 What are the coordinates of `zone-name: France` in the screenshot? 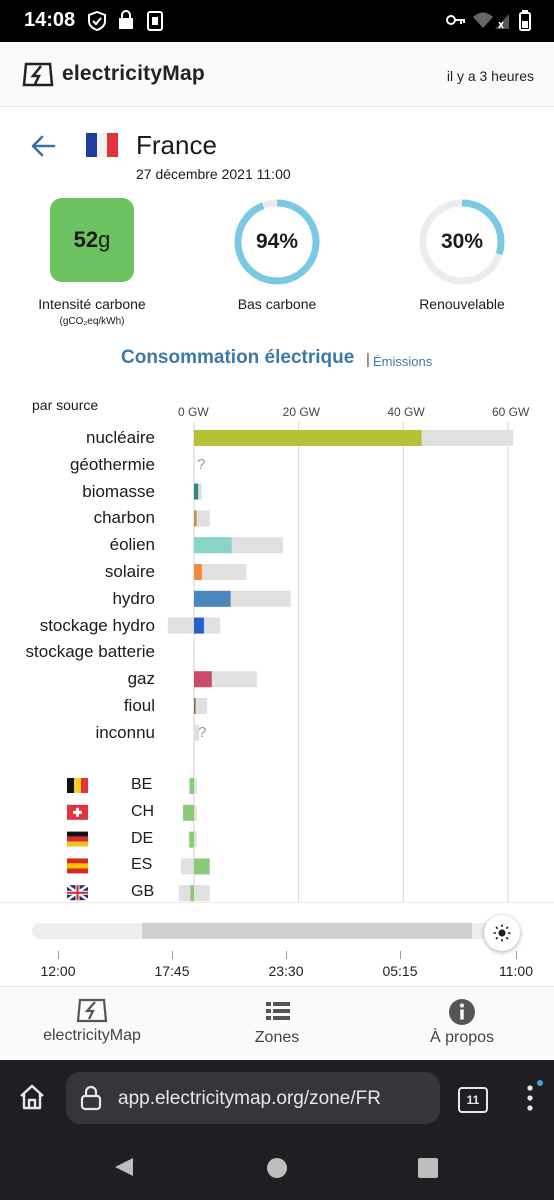 It's located at (176, 145).